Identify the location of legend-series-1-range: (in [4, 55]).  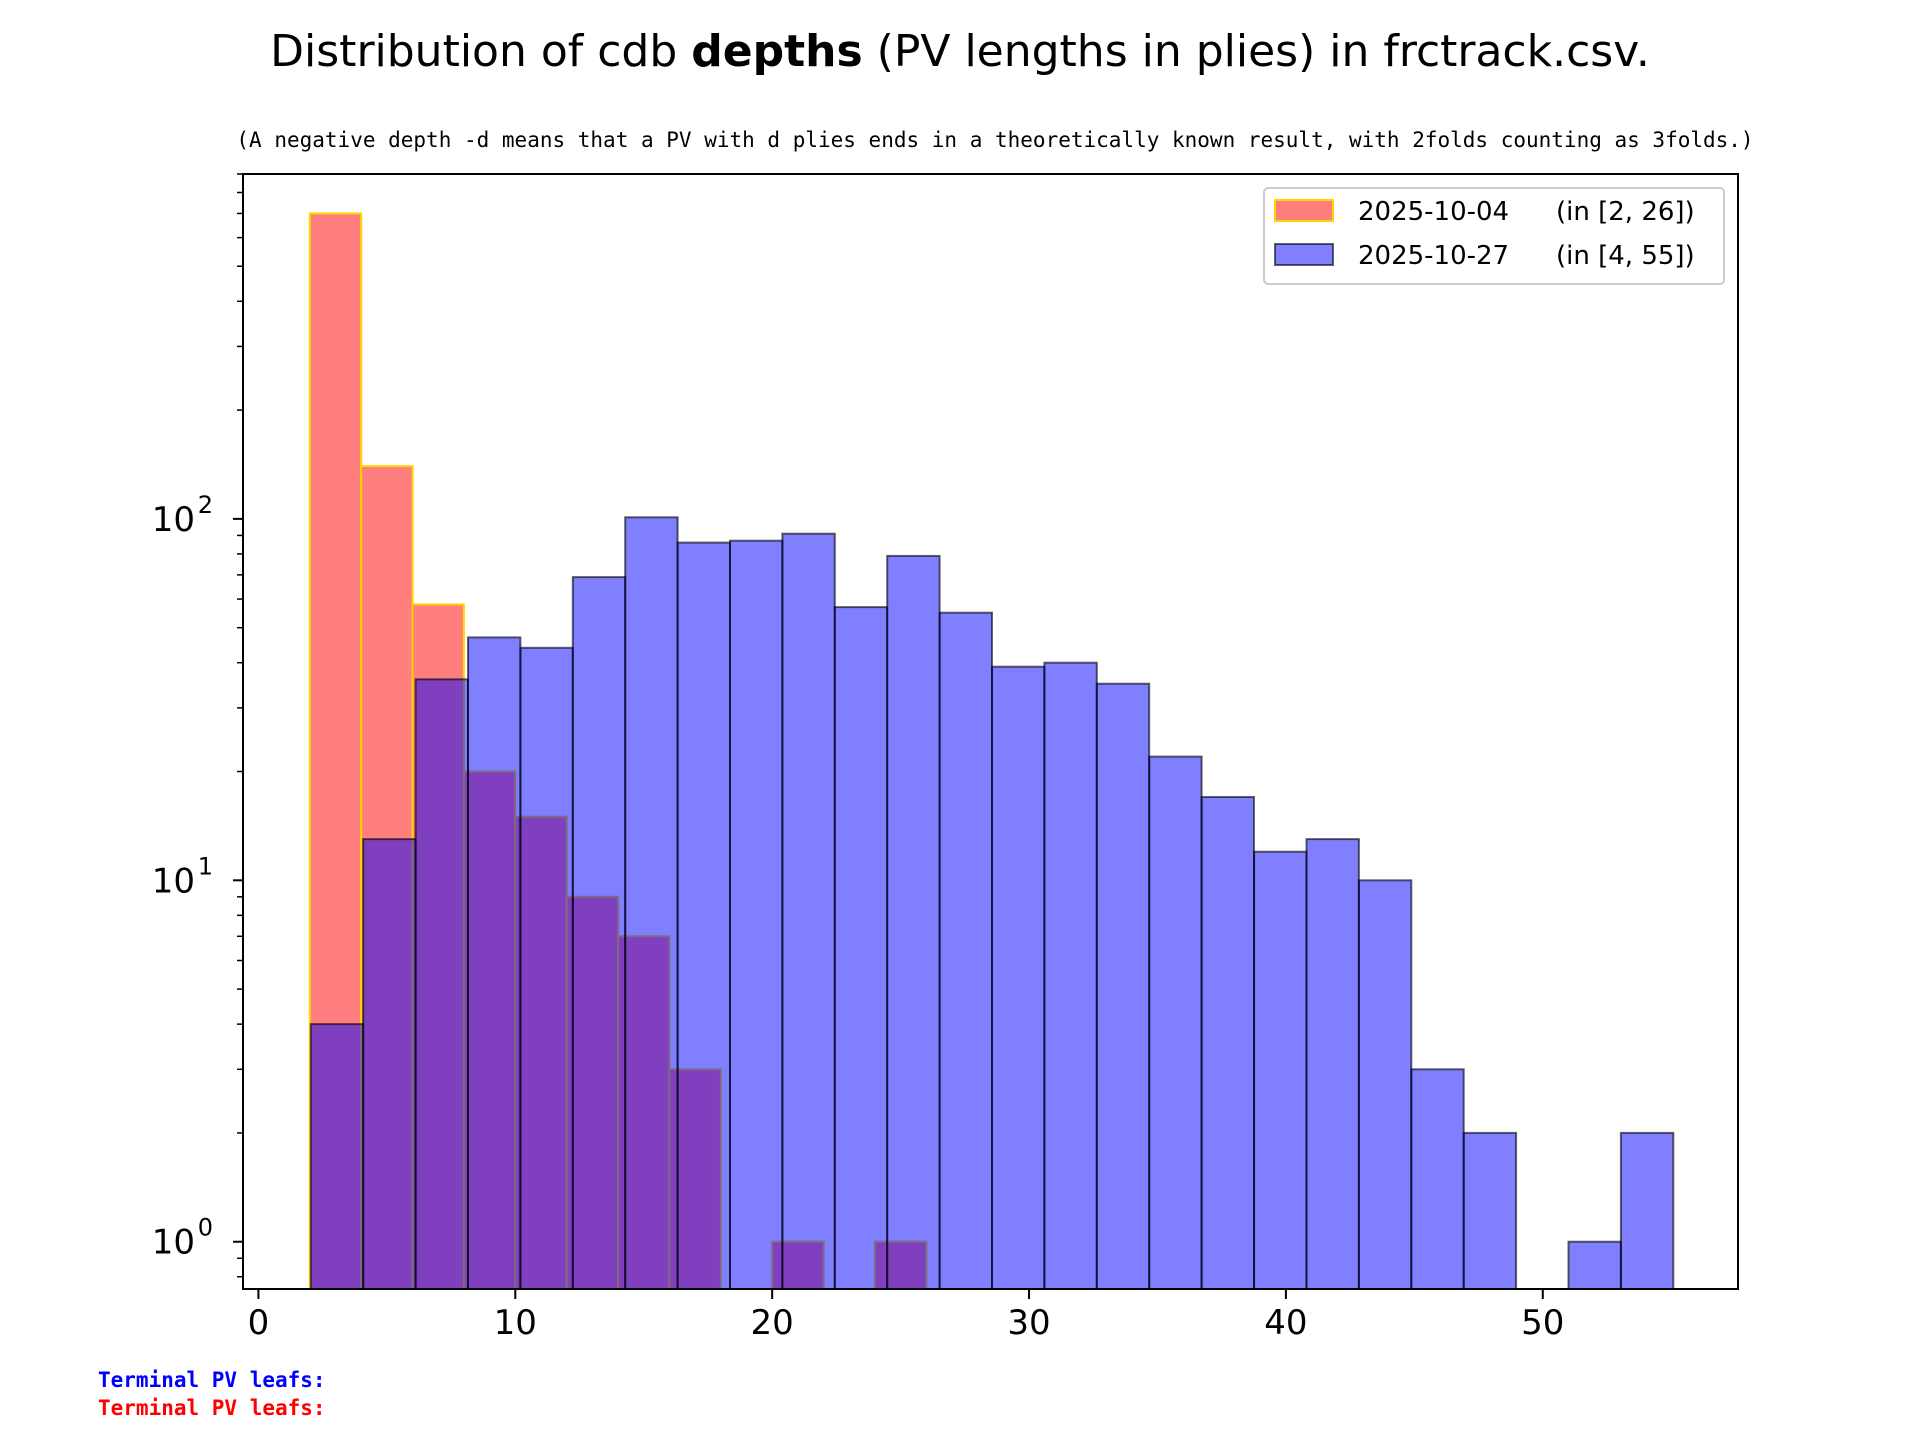
(1625, 256).